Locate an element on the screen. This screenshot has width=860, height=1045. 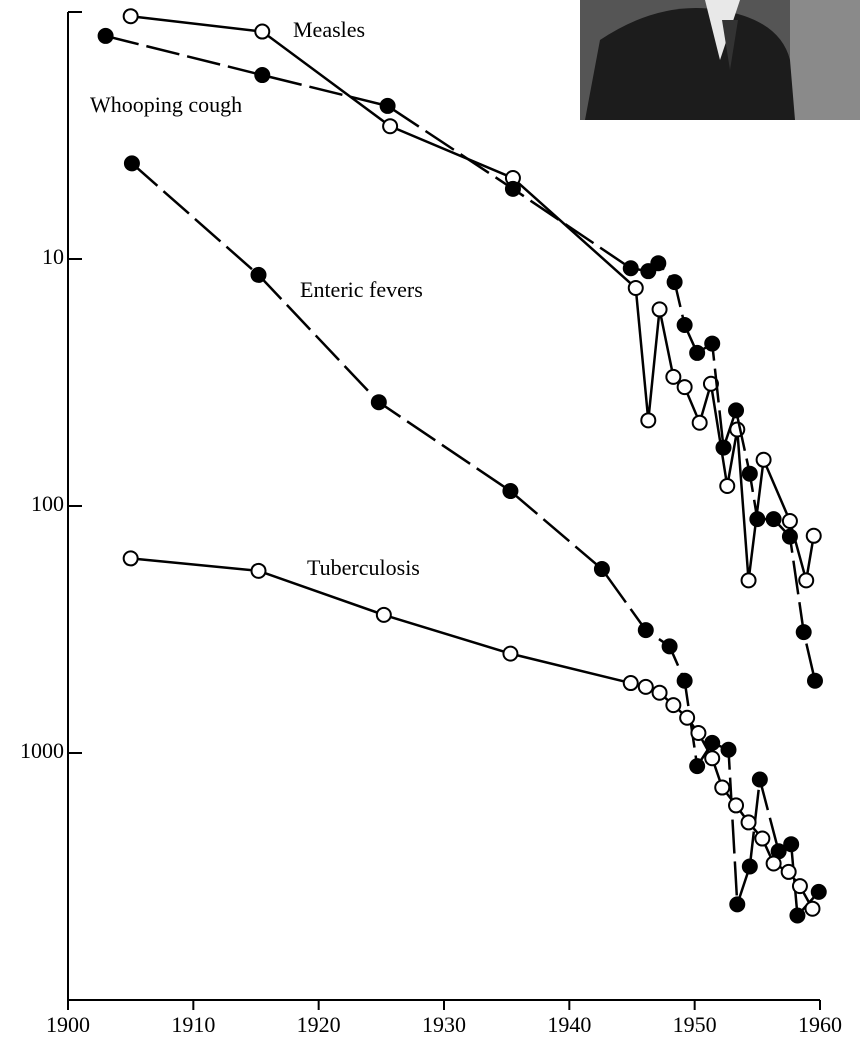
x-tick-label: 1920 is located at coordinates (319, 1024).